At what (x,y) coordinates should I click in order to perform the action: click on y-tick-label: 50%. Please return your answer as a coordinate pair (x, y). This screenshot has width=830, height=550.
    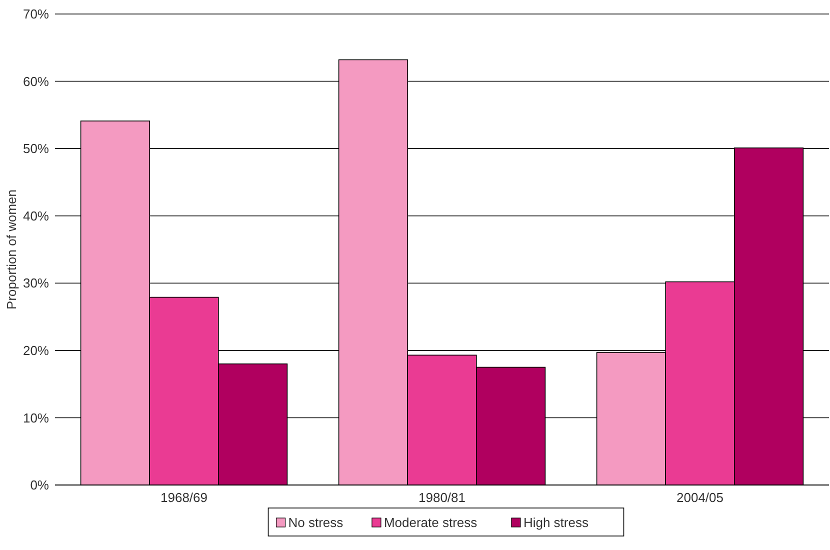
    Looking at the image, I should click on (36, 148).